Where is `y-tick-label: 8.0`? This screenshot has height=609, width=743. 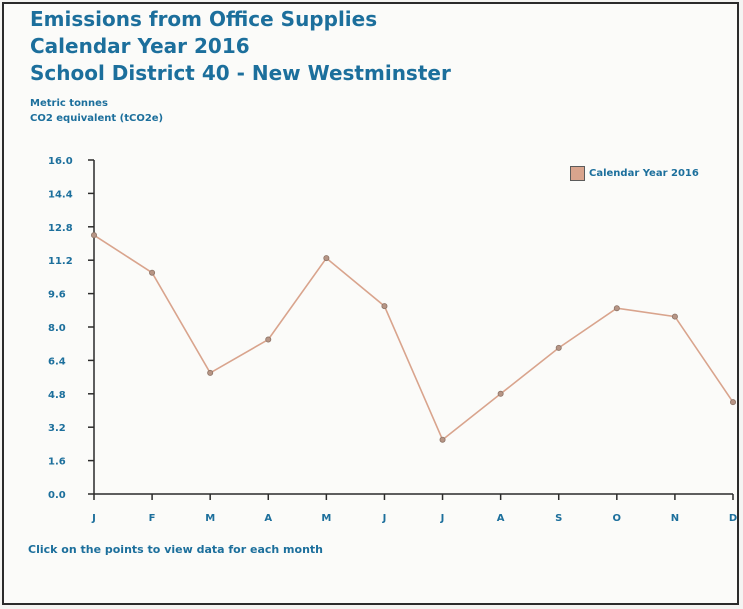 y-tick-label: 8.0 is located at coordinates (57, 328).